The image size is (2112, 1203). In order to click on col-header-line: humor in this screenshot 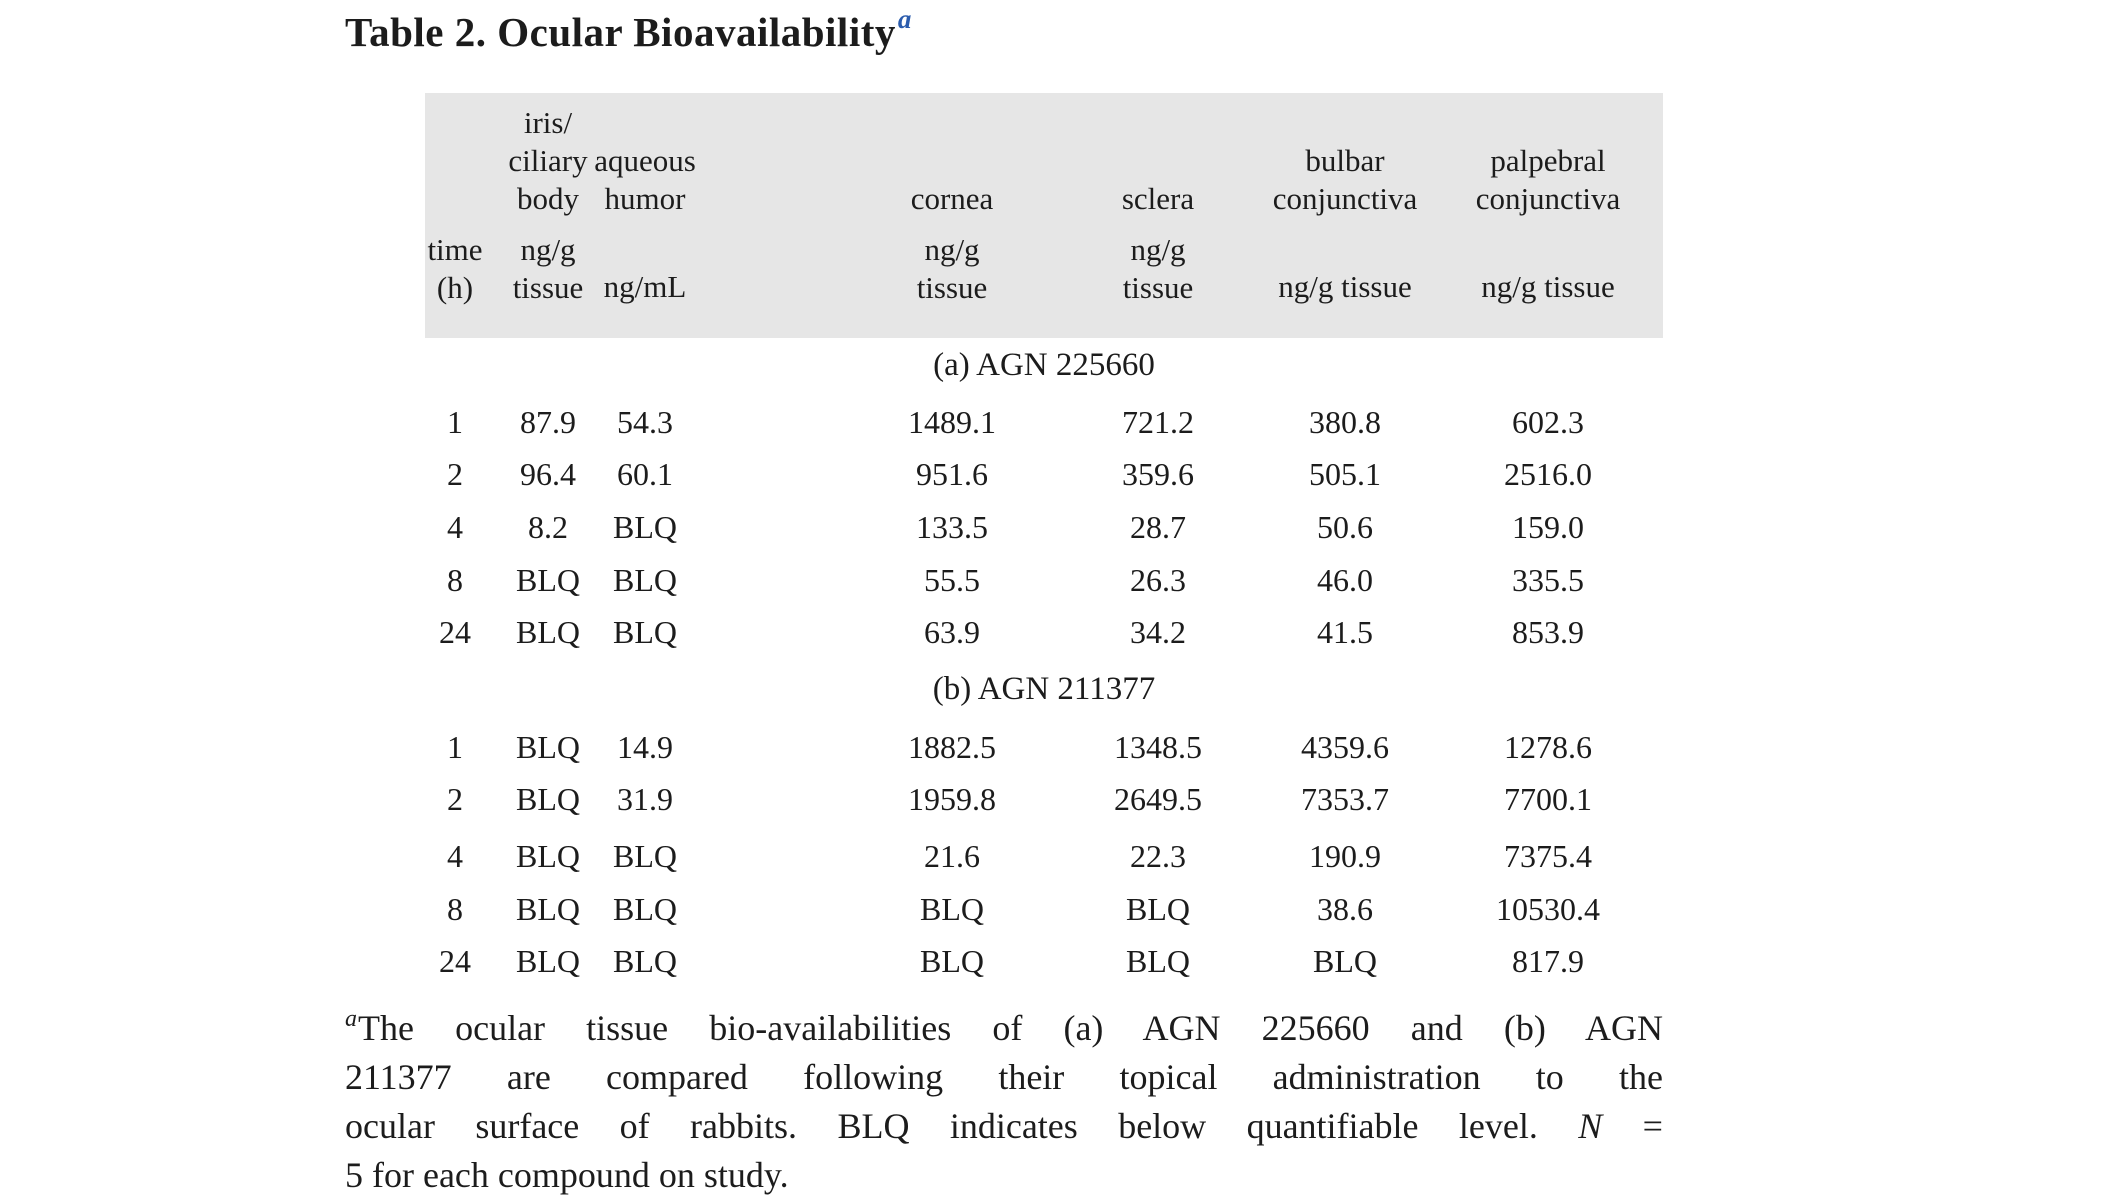, I will do `click(645, 198)`.